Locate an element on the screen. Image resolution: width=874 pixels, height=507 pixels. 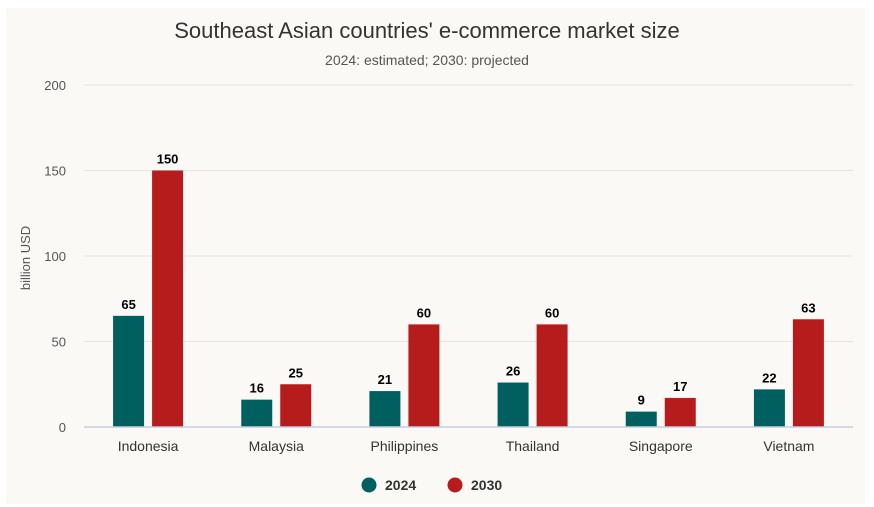
legend: 2024 2030 is located at coordinates (431, 485).